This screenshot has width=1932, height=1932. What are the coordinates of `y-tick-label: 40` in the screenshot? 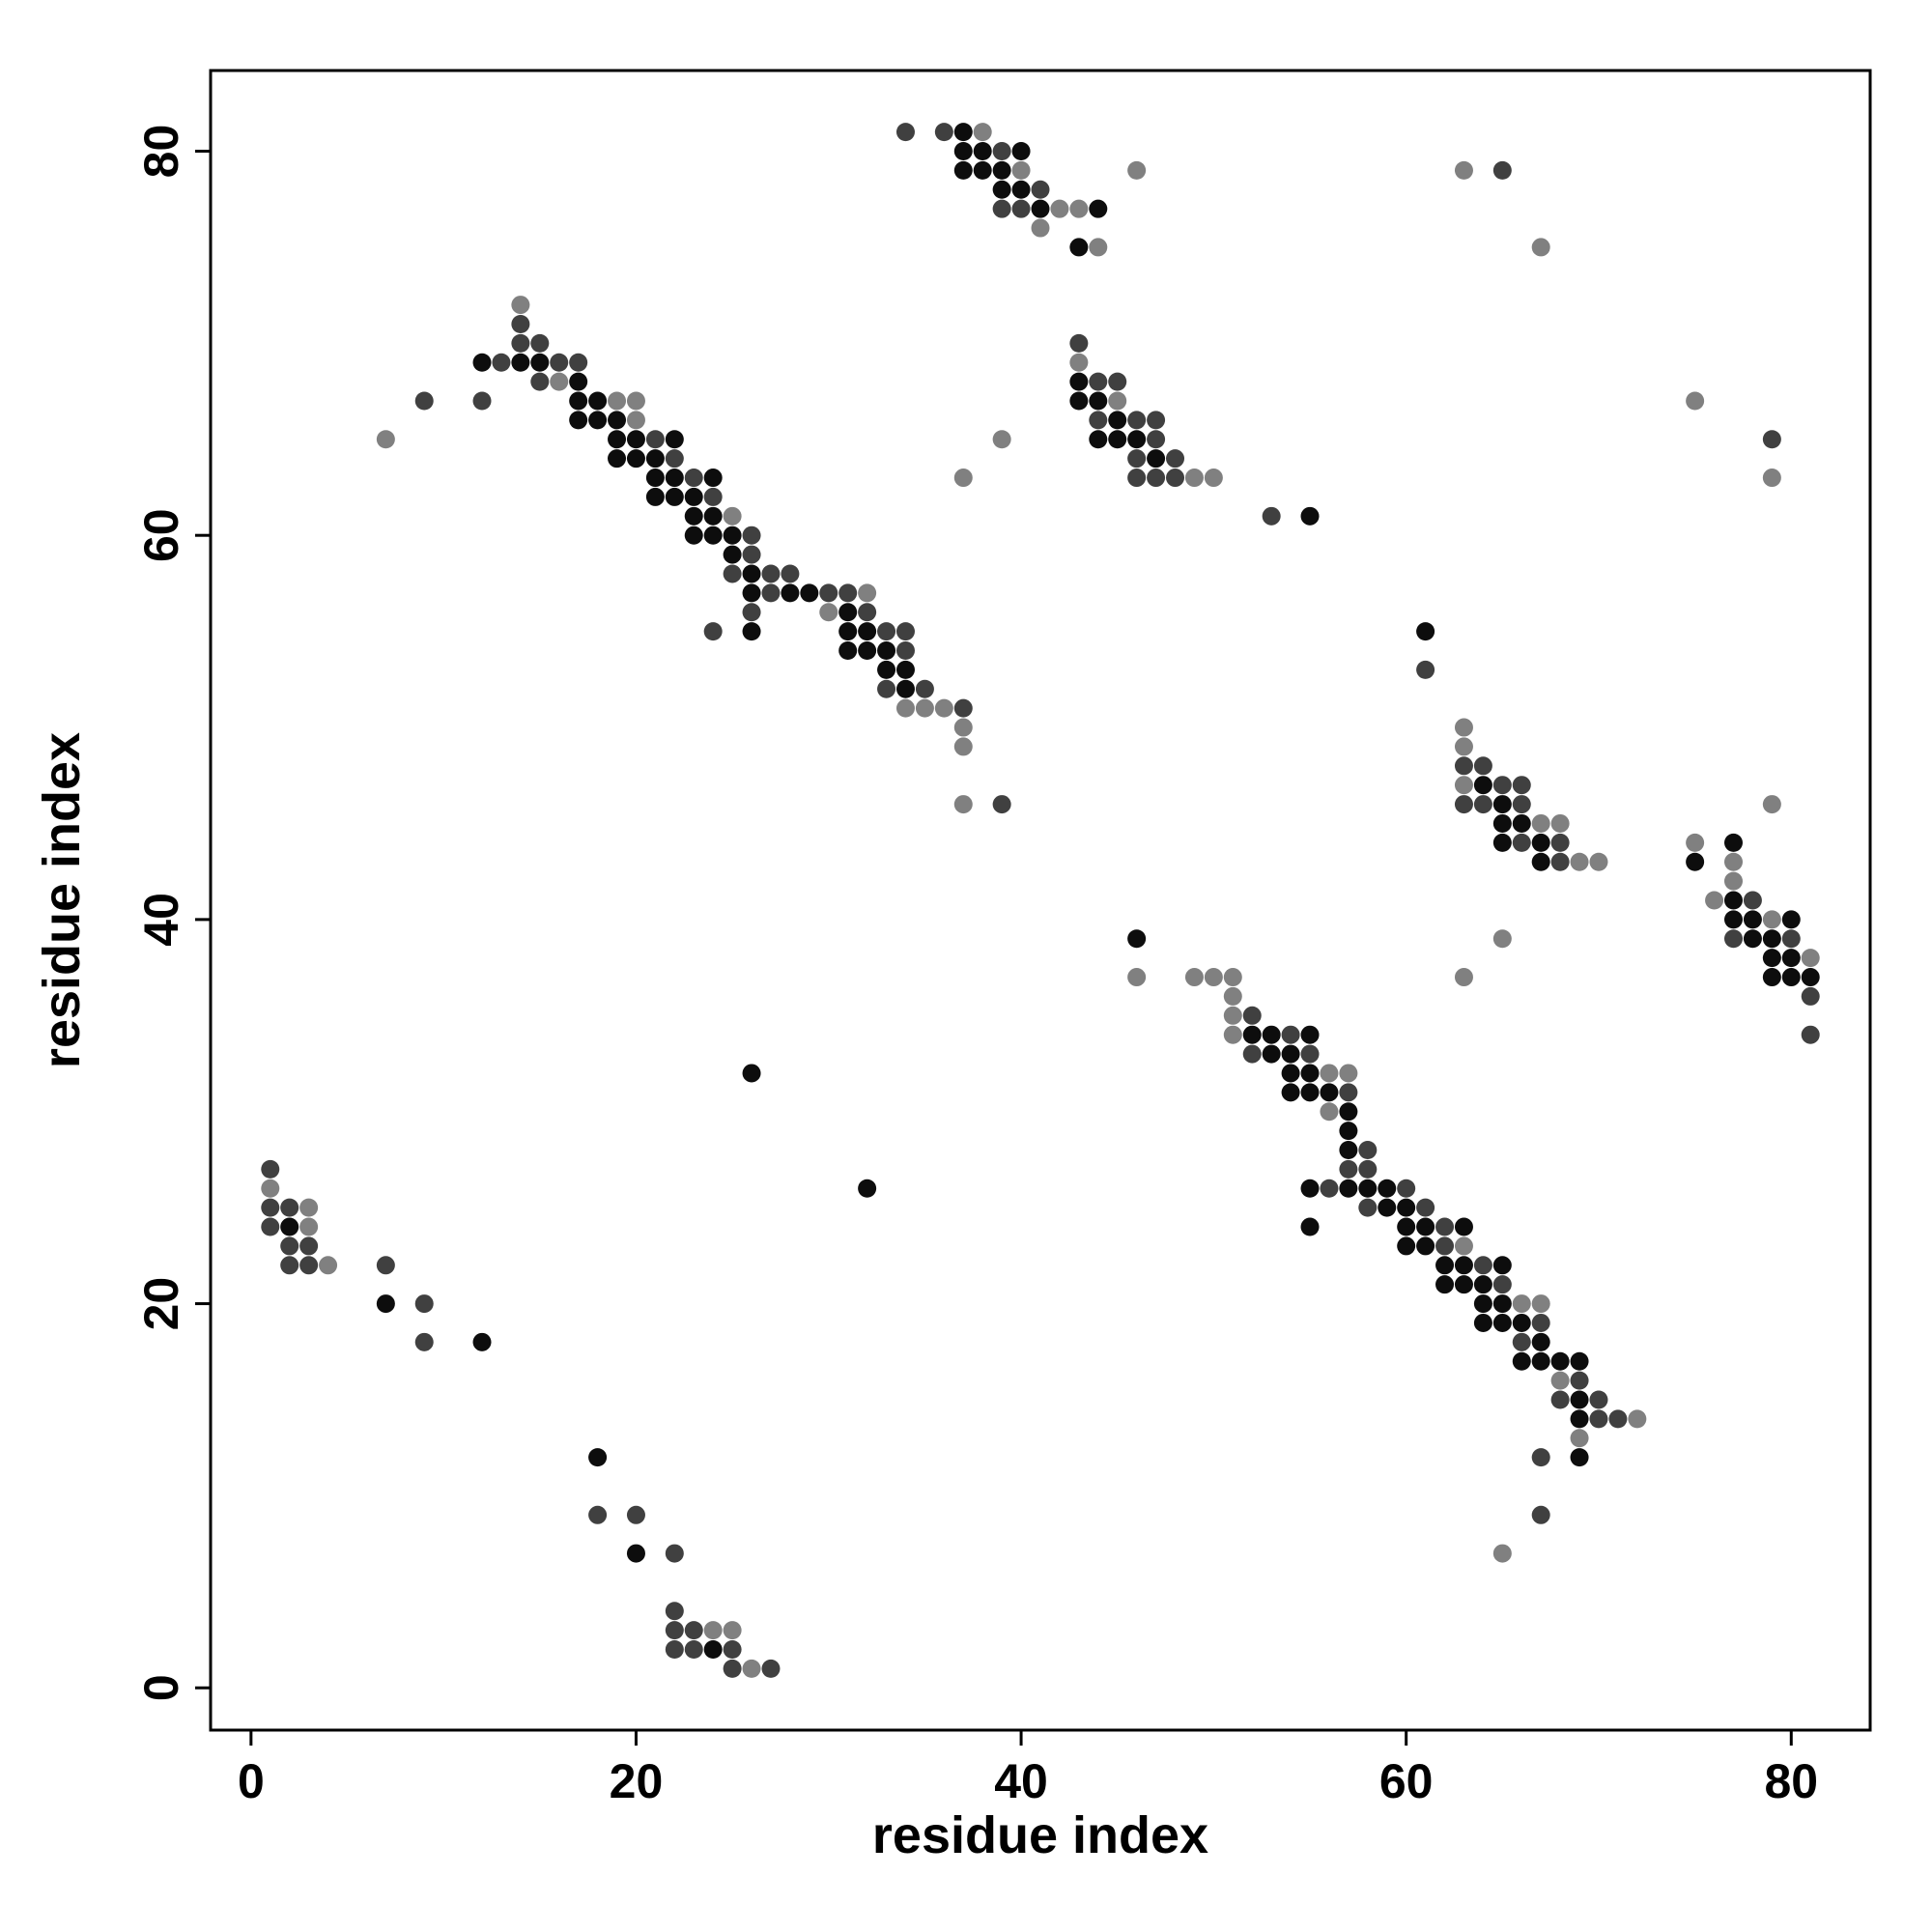 It's located at (161, 920).